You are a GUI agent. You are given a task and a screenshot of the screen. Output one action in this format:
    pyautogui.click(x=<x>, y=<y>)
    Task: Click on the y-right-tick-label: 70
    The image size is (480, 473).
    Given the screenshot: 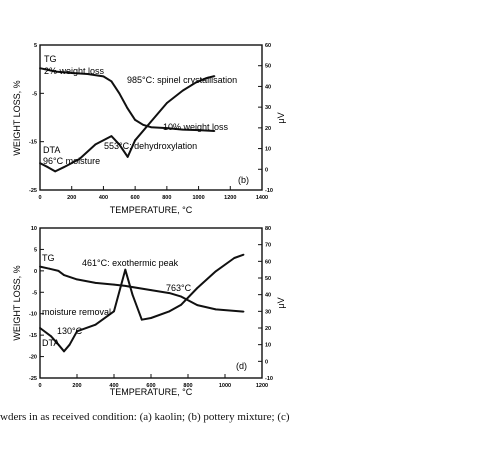 What is the action you would take?
    pyautogui.click(x=268, y=246)
    